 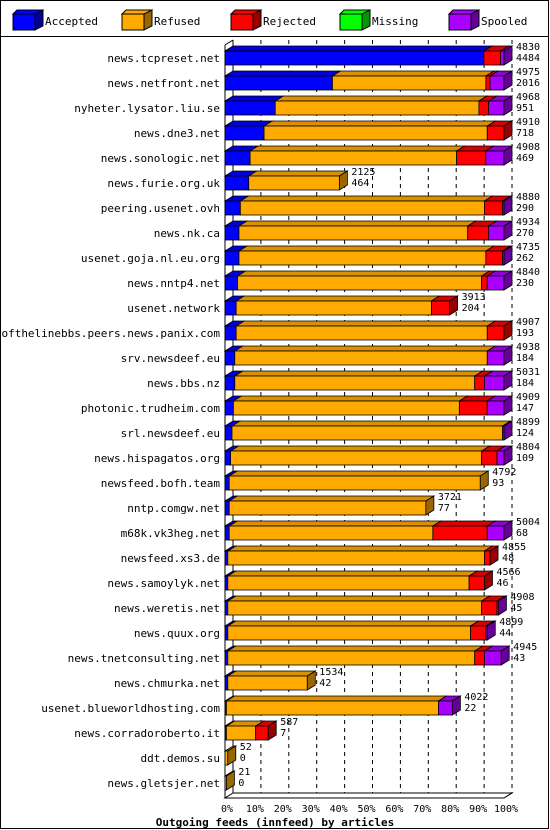 What do you see at coordinates (525, 408) in the screenshot?
I see `row-accepted: 147` at bounding box center [525, 408].